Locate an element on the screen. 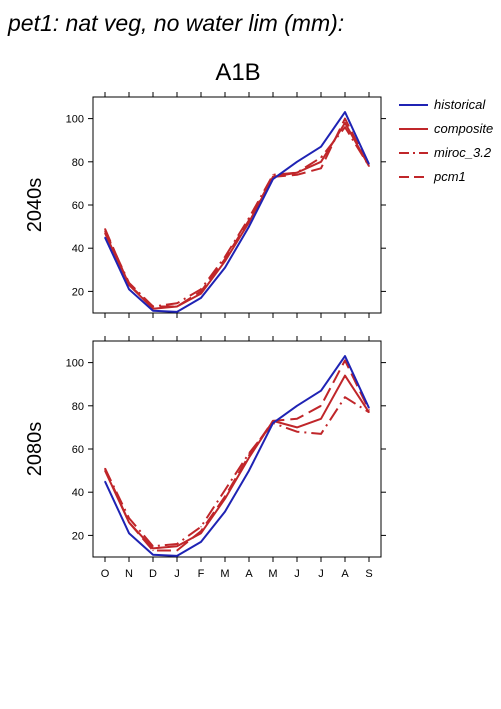 The width and height of the screenshot is (501, 709). scenario-label: A1B is located at coordinates (237, 72).